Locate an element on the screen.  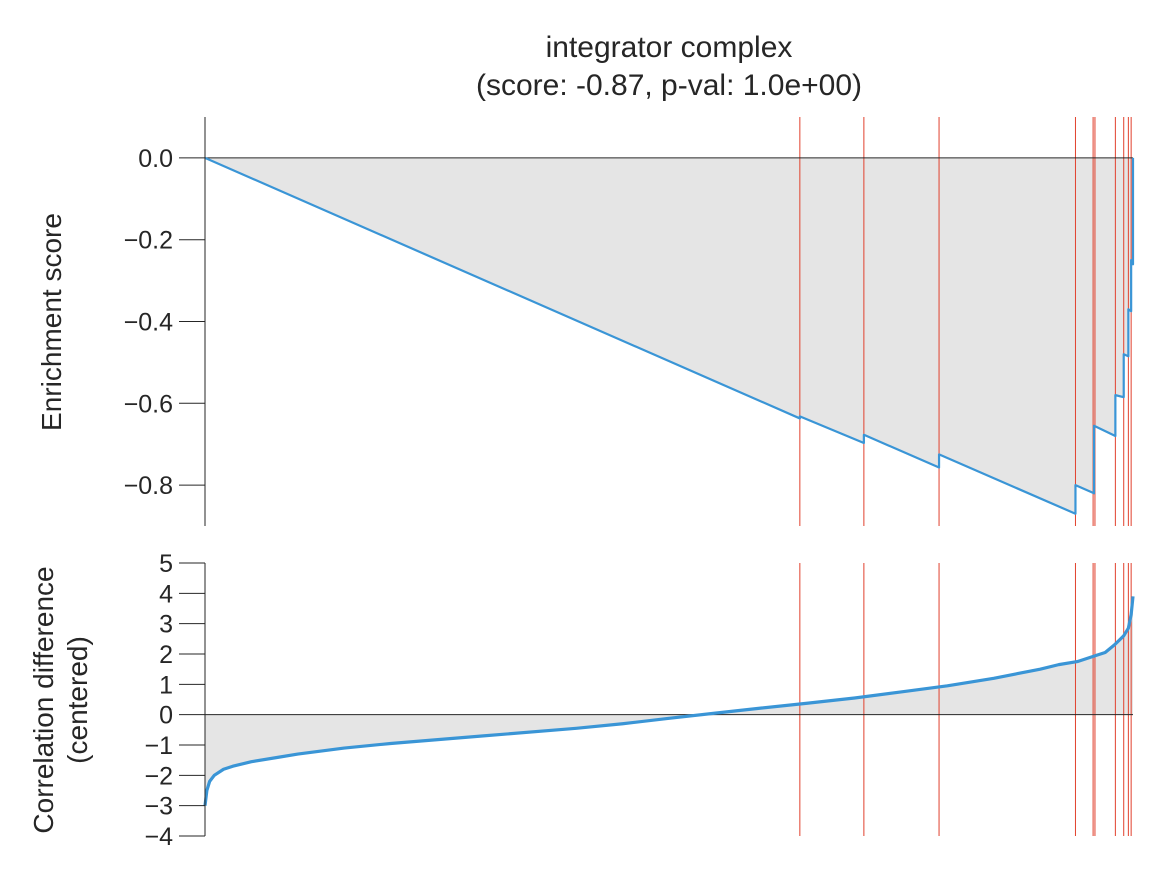
ranked-metric-y-ticks: 54 321 0−1−2 −3−4 is located at coordinates (174, 700).